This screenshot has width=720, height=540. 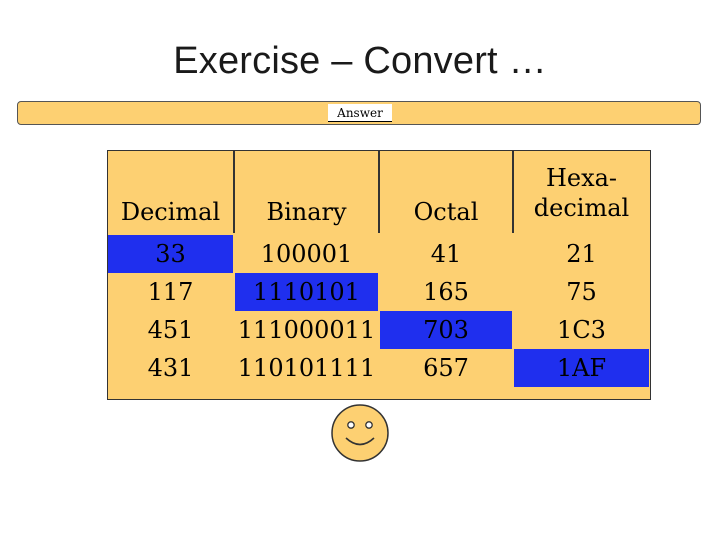 What do you see at coordinates (306, 254) in the screenshot?
I see `table-cell: 100001` at bounding box center [306, 254].